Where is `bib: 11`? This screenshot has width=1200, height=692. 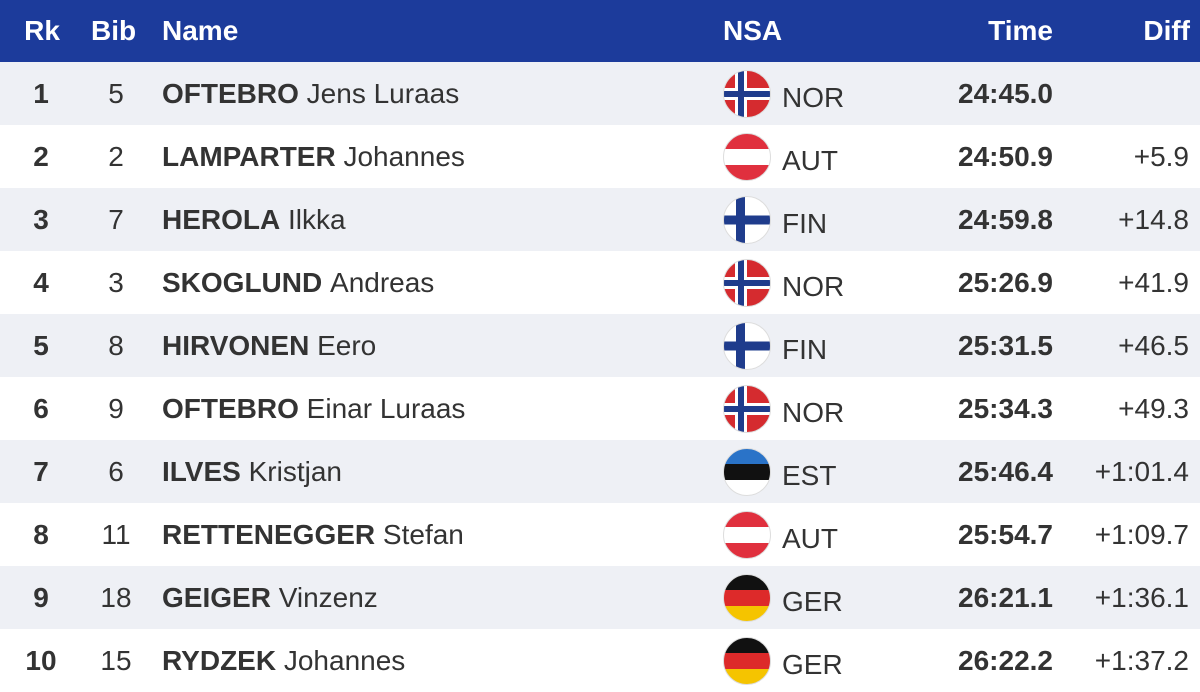 bib: 11 is located at coordinates (116, 534).